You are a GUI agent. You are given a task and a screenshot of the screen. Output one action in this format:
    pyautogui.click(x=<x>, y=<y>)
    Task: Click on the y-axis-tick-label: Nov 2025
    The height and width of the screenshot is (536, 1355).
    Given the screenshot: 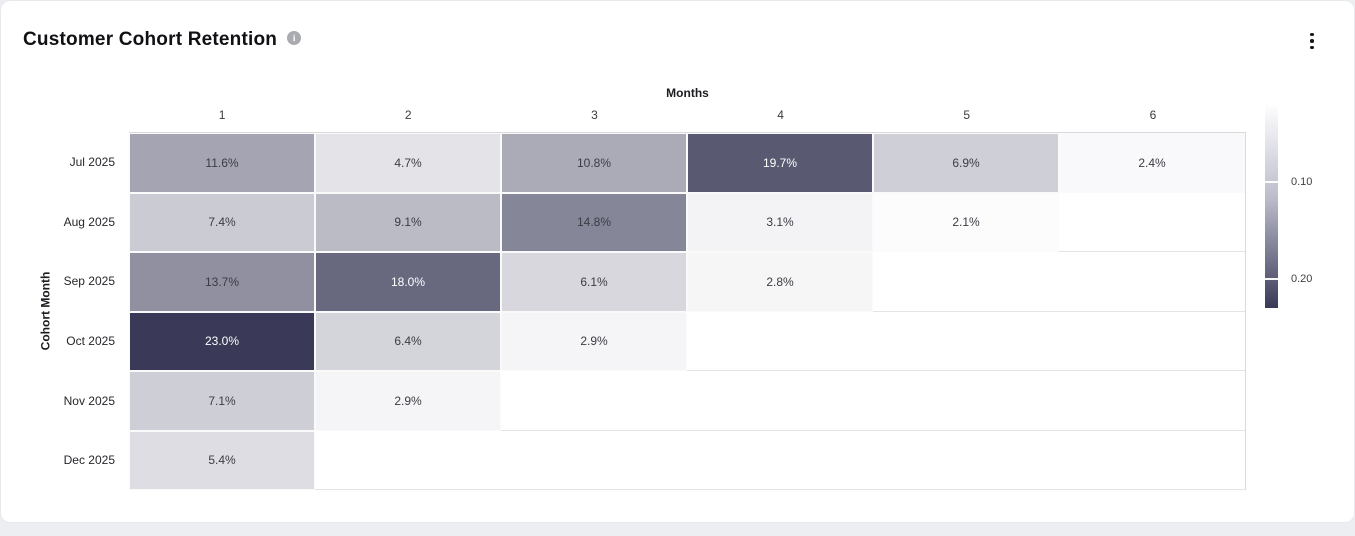 What is the action you would take?
    pyautogui.click(x=89, y=400)
    